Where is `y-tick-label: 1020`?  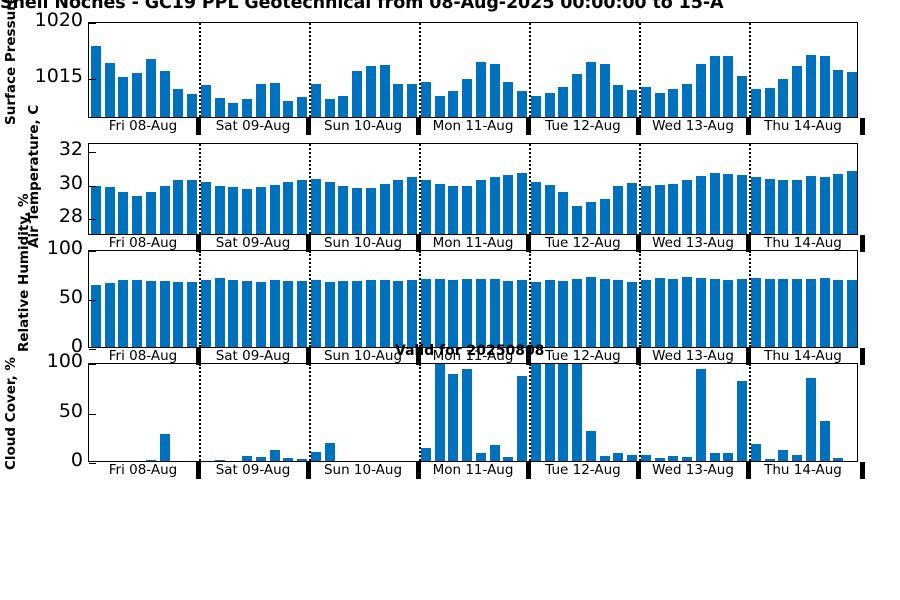
y-tick-label: 1020 is located at coordinates (58, 20).